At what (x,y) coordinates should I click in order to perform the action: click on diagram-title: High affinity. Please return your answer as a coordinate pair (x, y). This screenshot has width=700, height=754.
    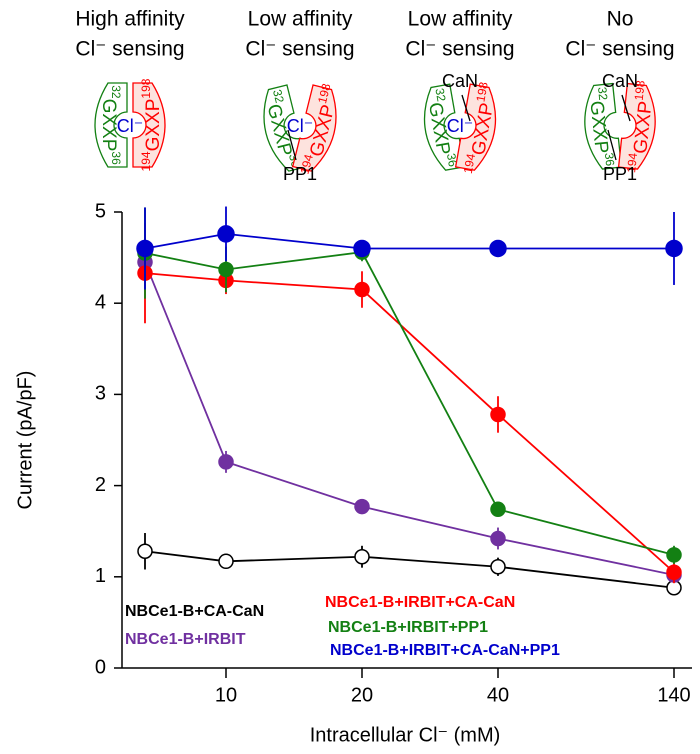
    Looking at the image, I should click on (130, 19).